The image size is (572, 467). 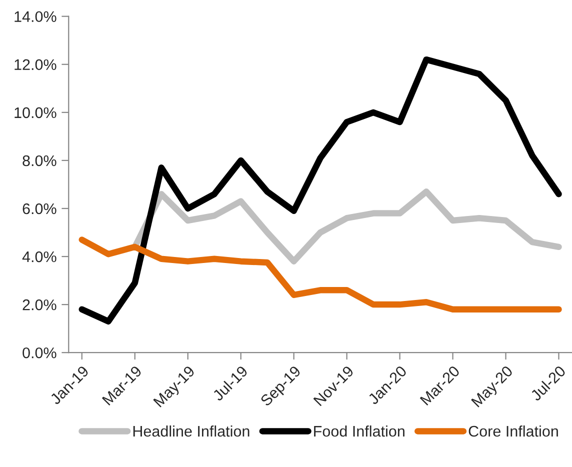 What do you see at coordinates (35, 64) in the screenshot?
I see `y-tick-label: 12.0%` at bounding box center [35, 64].